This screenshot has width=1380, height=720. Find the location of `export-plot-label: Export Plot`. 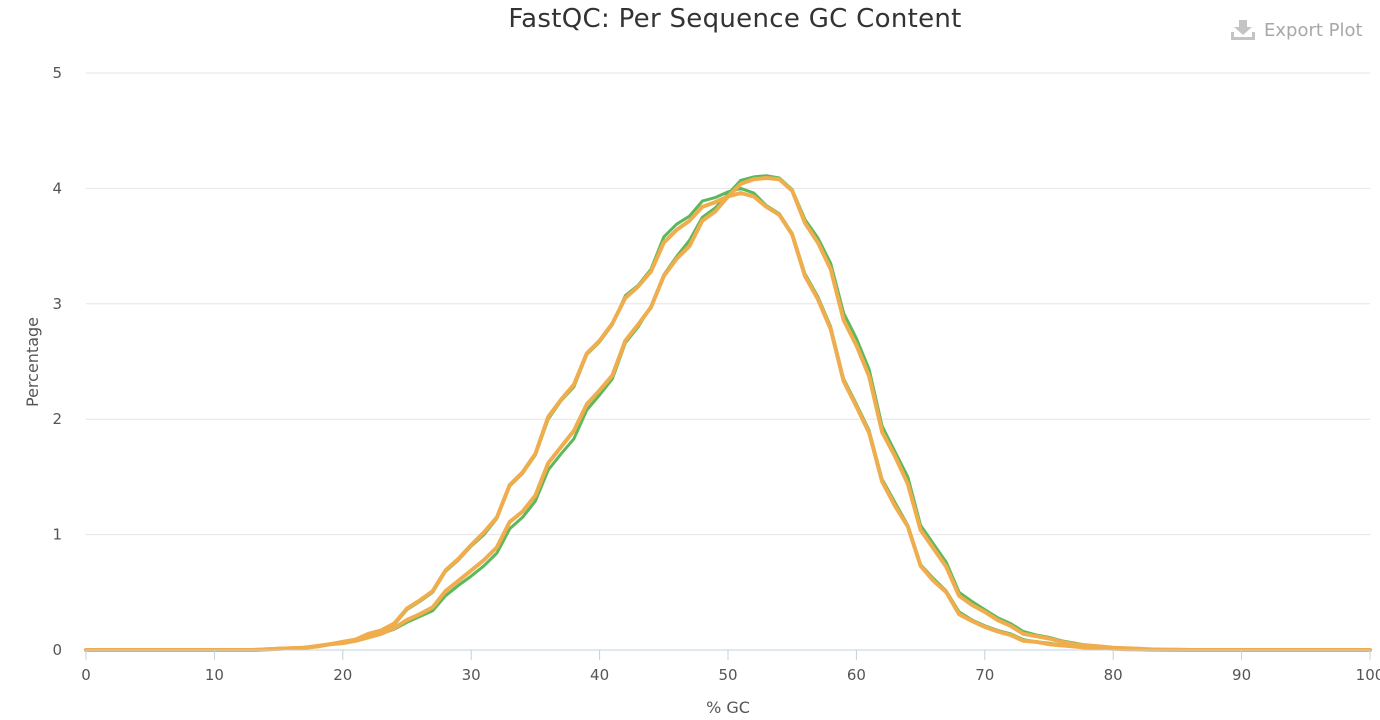

export-plot-label: Export Plot is located at coordinates (1313, 30).